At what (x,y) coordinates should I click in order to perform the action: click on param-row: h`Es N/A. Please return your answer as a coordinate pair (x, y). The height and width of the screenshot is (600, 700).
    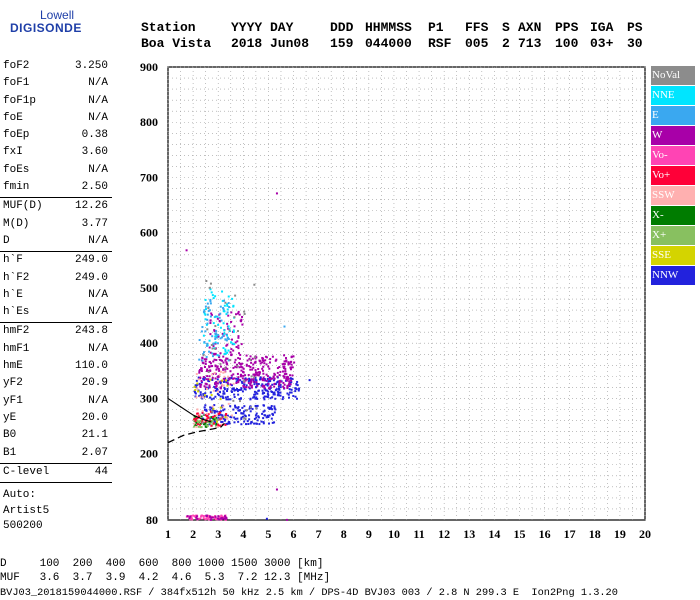
    Looking at the image, I should click on (56, 312).